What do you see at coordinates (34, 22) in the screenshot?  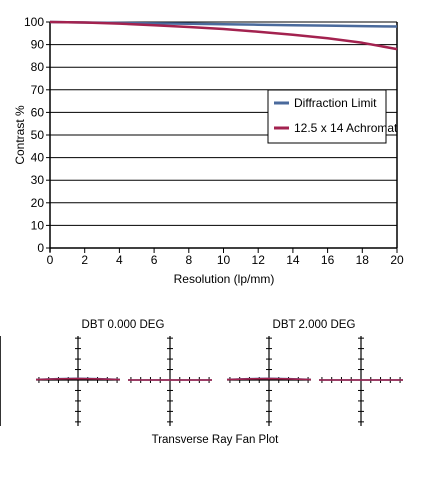 I see `y-tick-label-10: 100` at bounding box center [34, 22].